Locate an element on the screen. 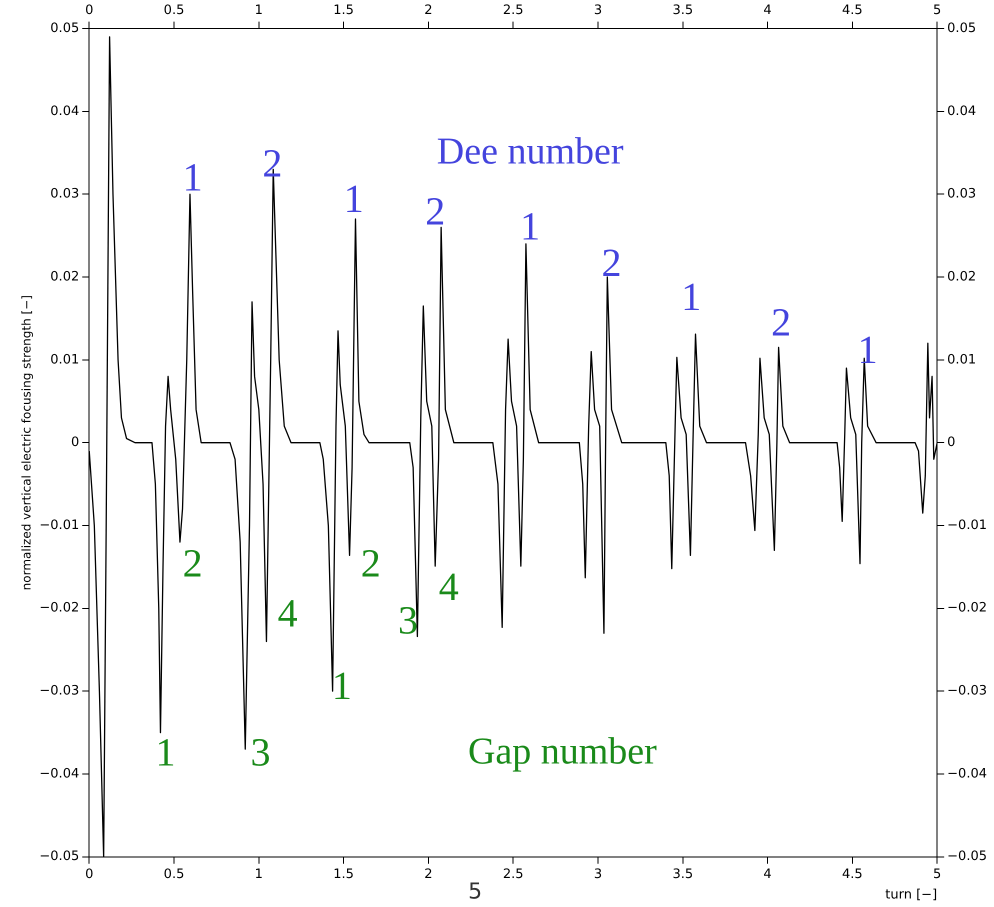 The width and height of the screenshot is (994, 907). y-tick-label: −0.02 is located at coordinates (59, 608).